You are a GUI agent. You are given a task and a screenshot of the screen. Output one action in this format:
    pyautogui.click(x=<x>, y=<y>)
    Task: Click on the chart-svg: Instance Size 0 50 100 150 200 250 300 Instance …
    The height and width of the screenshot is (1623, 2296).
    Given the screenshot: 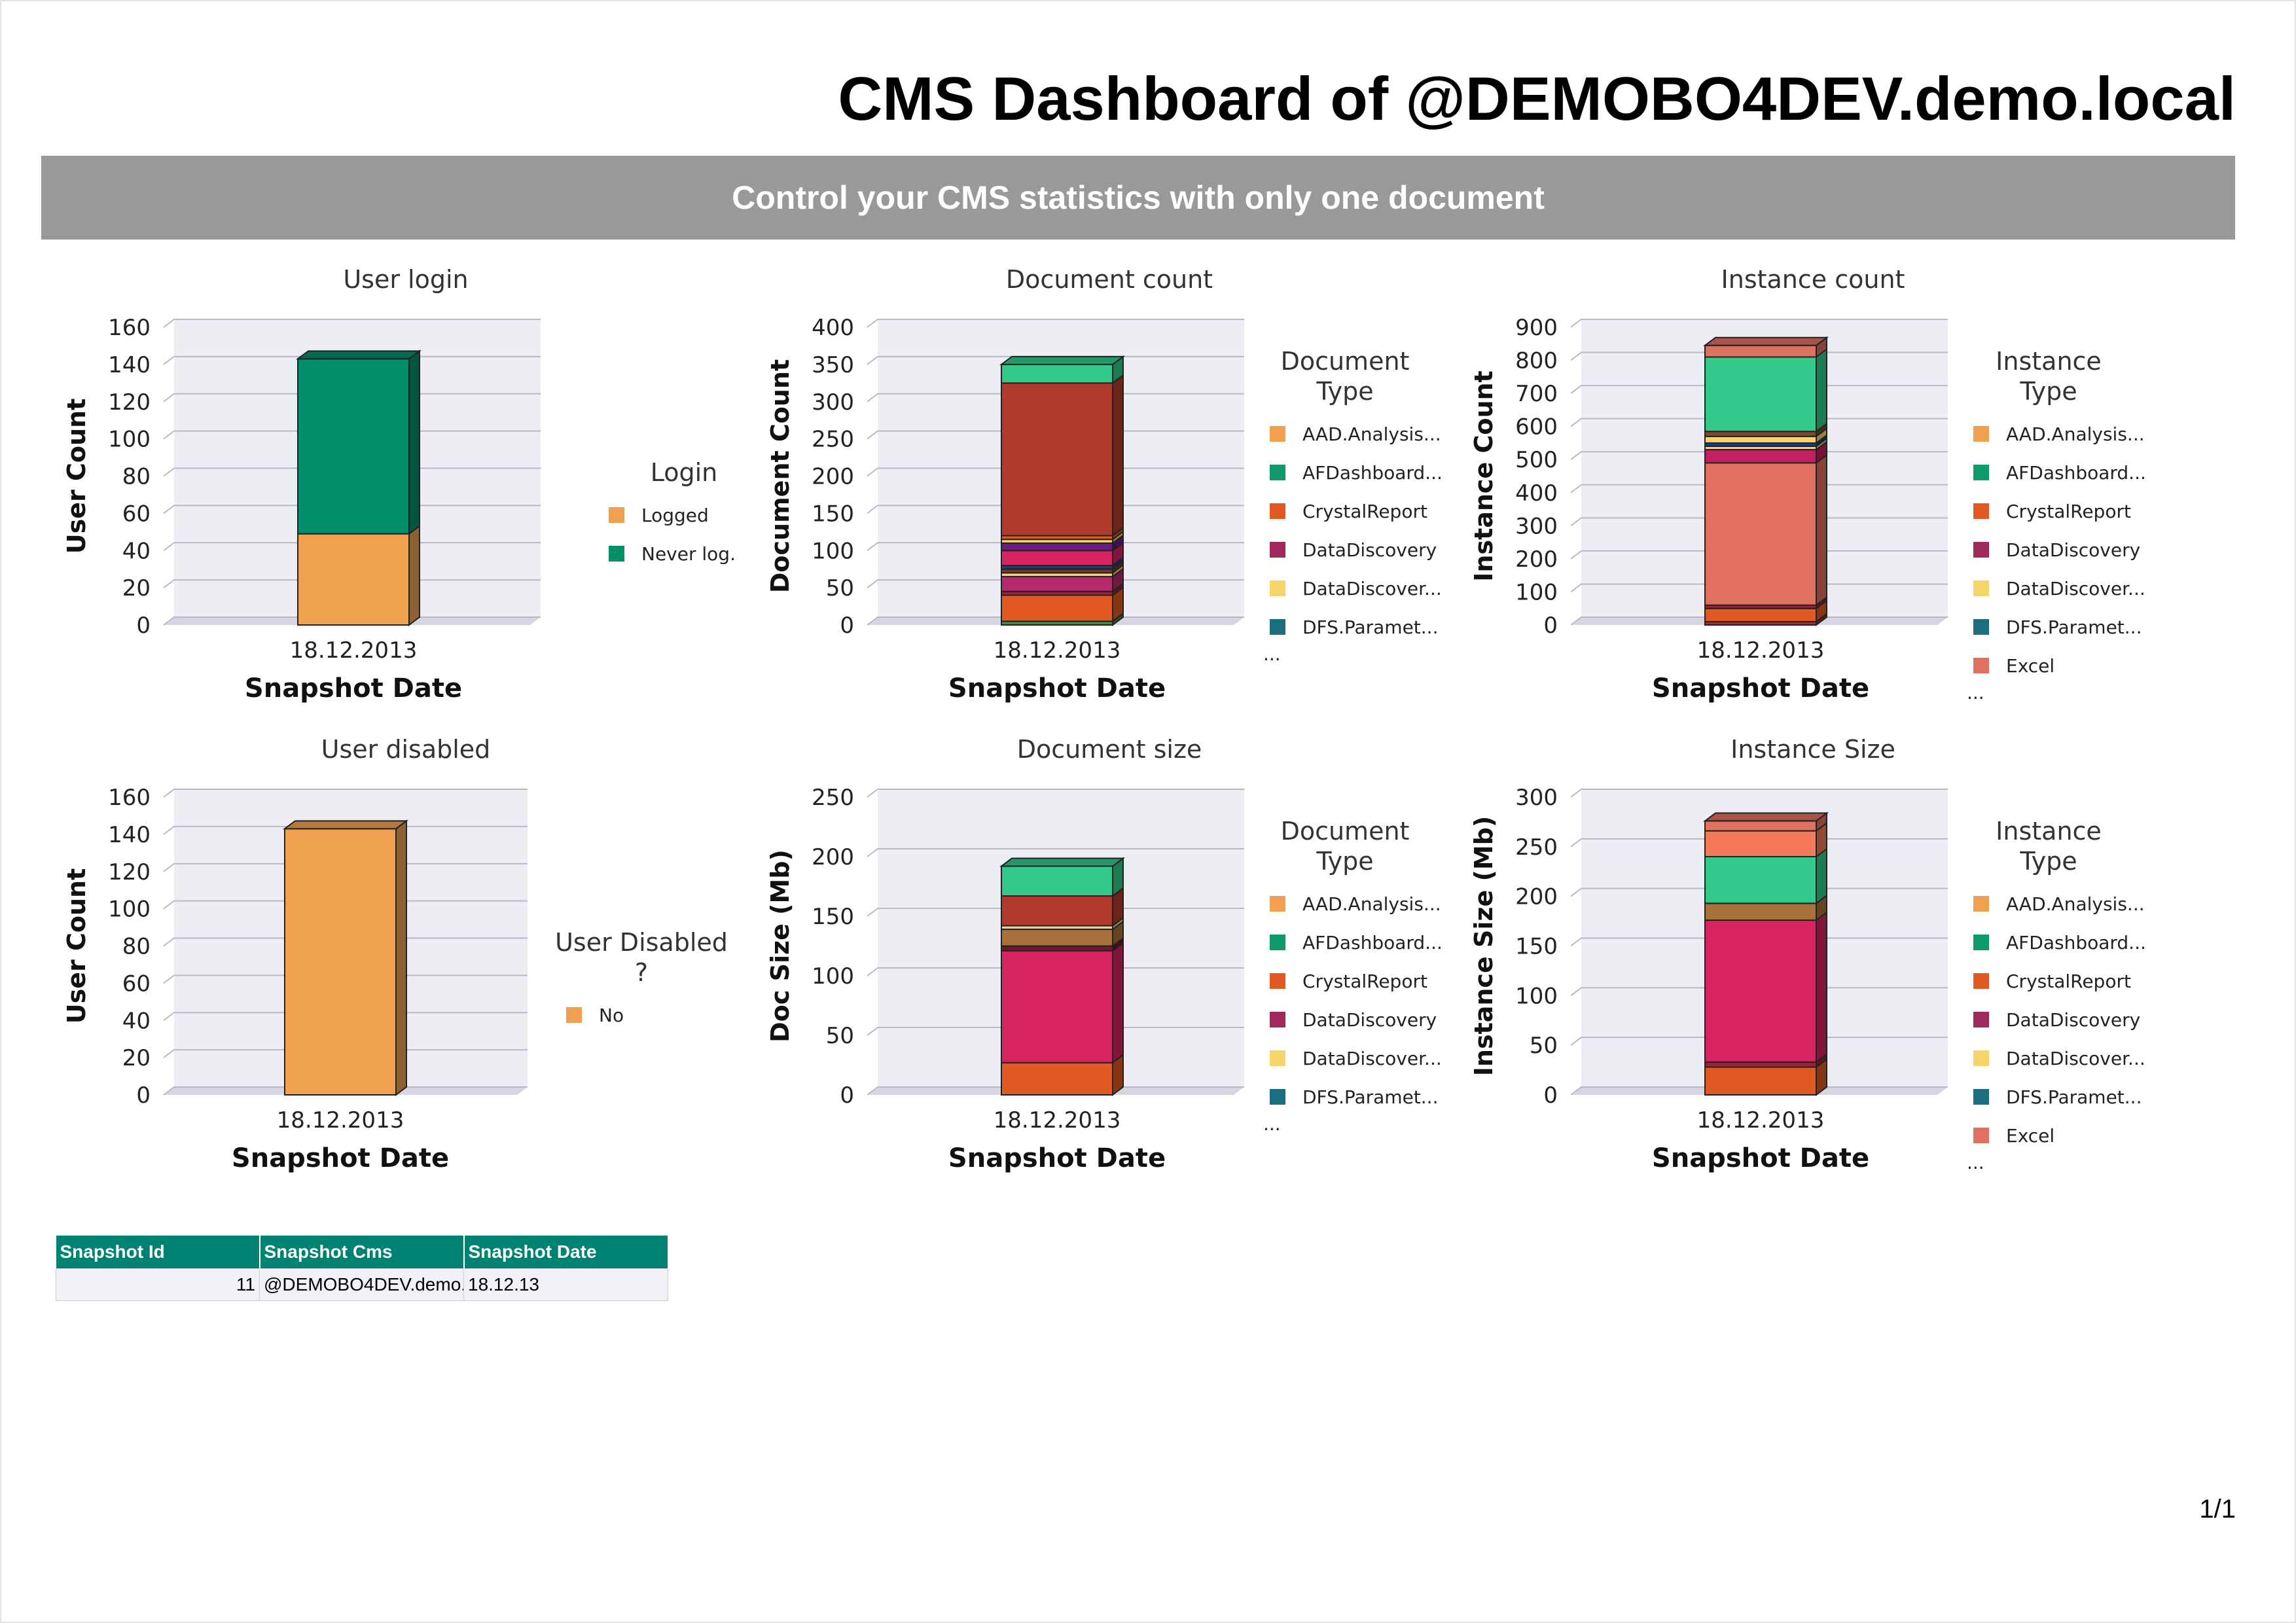 What is the action you would take?
    pyautogui.click(x=1807, y=954)
    